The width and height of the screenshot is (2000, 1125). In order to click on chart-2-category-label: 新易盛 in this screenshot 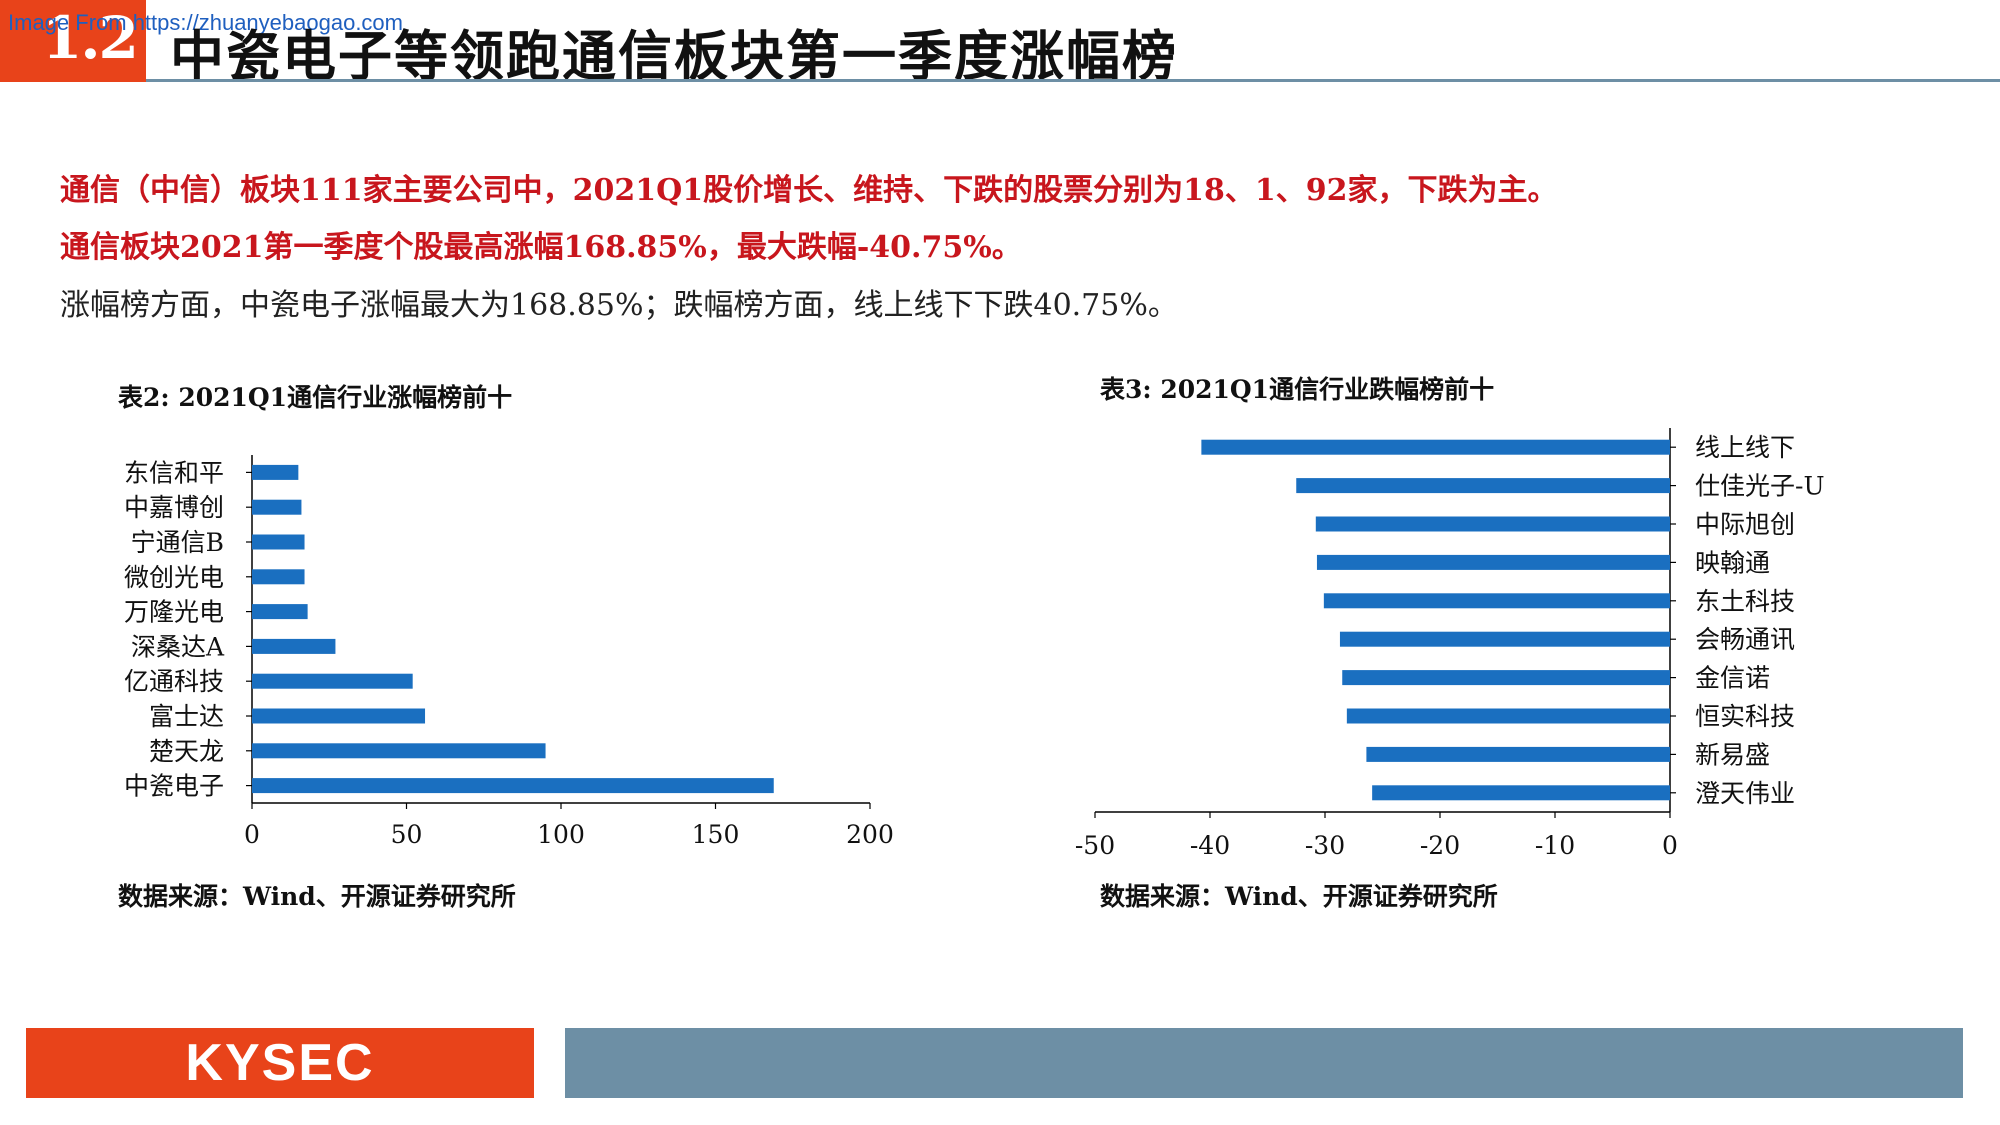, I will do `click(1732, 754)`.